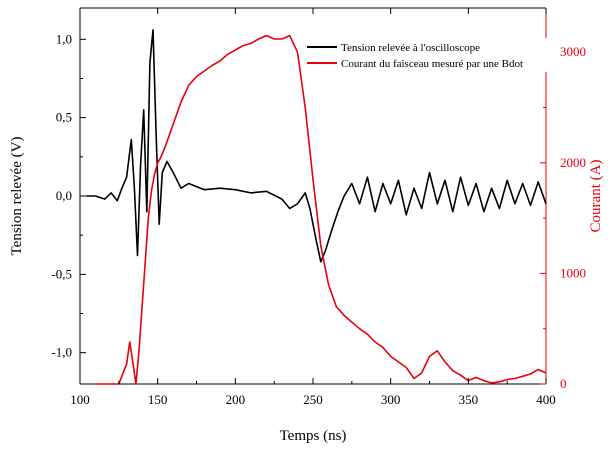 The width and height of the screenshot is (614, 450). Describe the element at coordinates (64, 117) in the screenshot. I see `y-left-tick-label: 0,5` at that location.